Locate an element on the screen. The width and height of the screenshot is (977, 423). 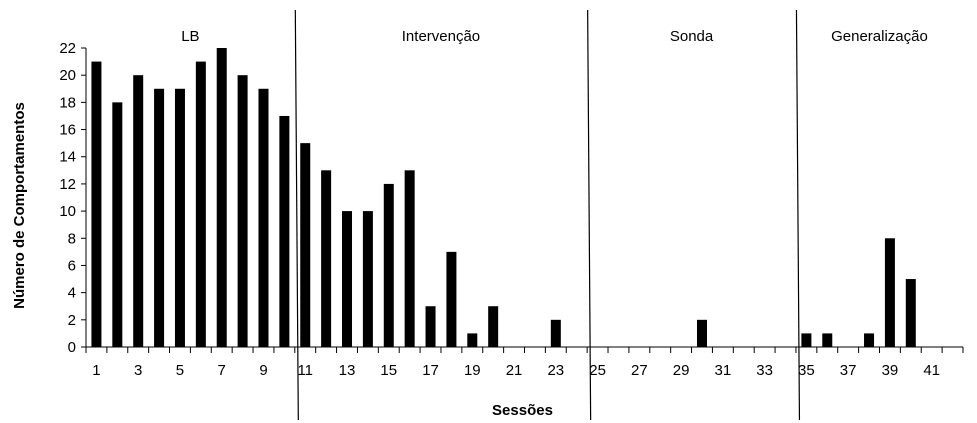
x-tick-label: 11 is located at coordinates (305, 370).